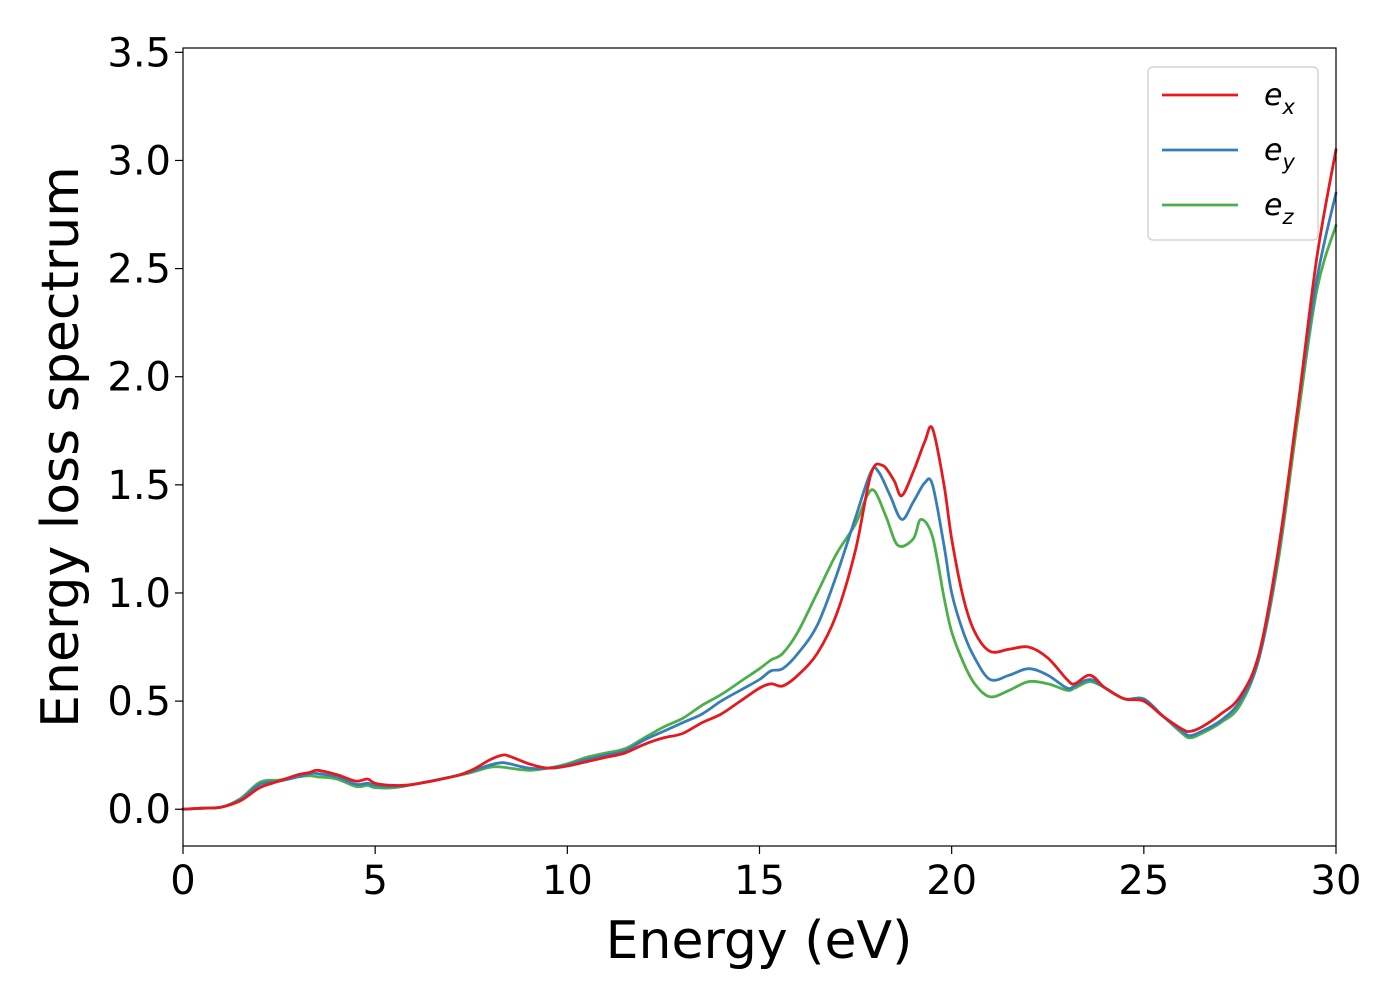 The height and width of the screenshot is (1000, 1400). I want to click on y-tick-label: 3.0, so click(139, 161).